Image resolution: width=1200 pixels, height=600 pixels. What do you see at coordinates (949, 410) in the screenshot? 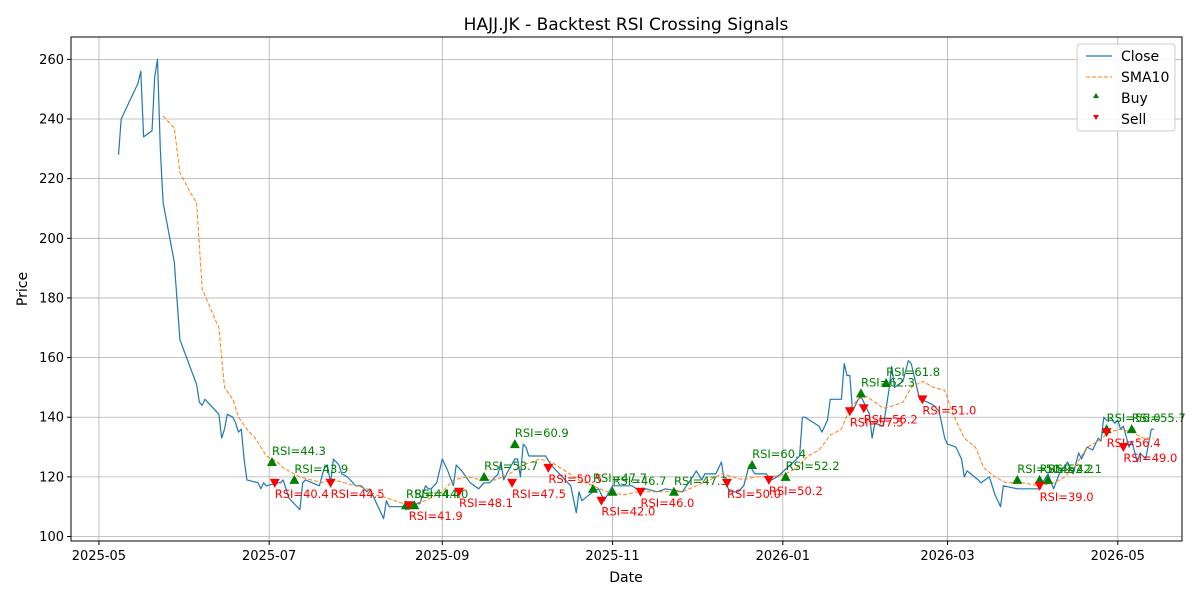
I see `sell-label: RSI=51.0` at bounding box center [949, 410].